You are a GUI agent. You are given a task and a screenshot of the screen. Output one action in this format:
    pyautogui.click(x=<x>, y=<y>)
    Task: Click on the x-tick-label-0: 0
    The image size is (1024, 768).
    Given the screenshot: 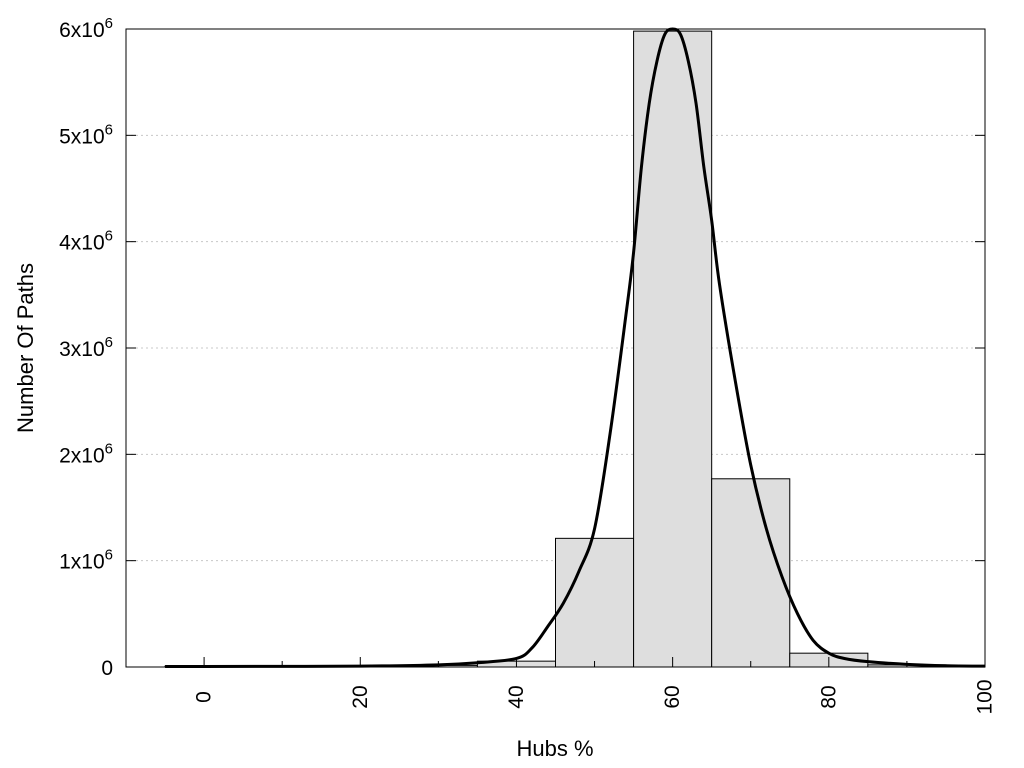 What is the action you would take?
    pyautogui.click(x=204, y=697)
    